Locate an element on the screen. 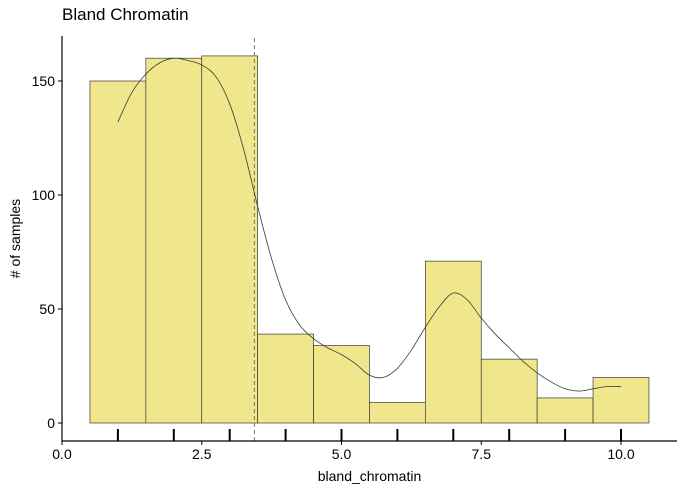 The width and height of the screenshot is (685, 493). rug-layer is located at coordinates (369, 435).